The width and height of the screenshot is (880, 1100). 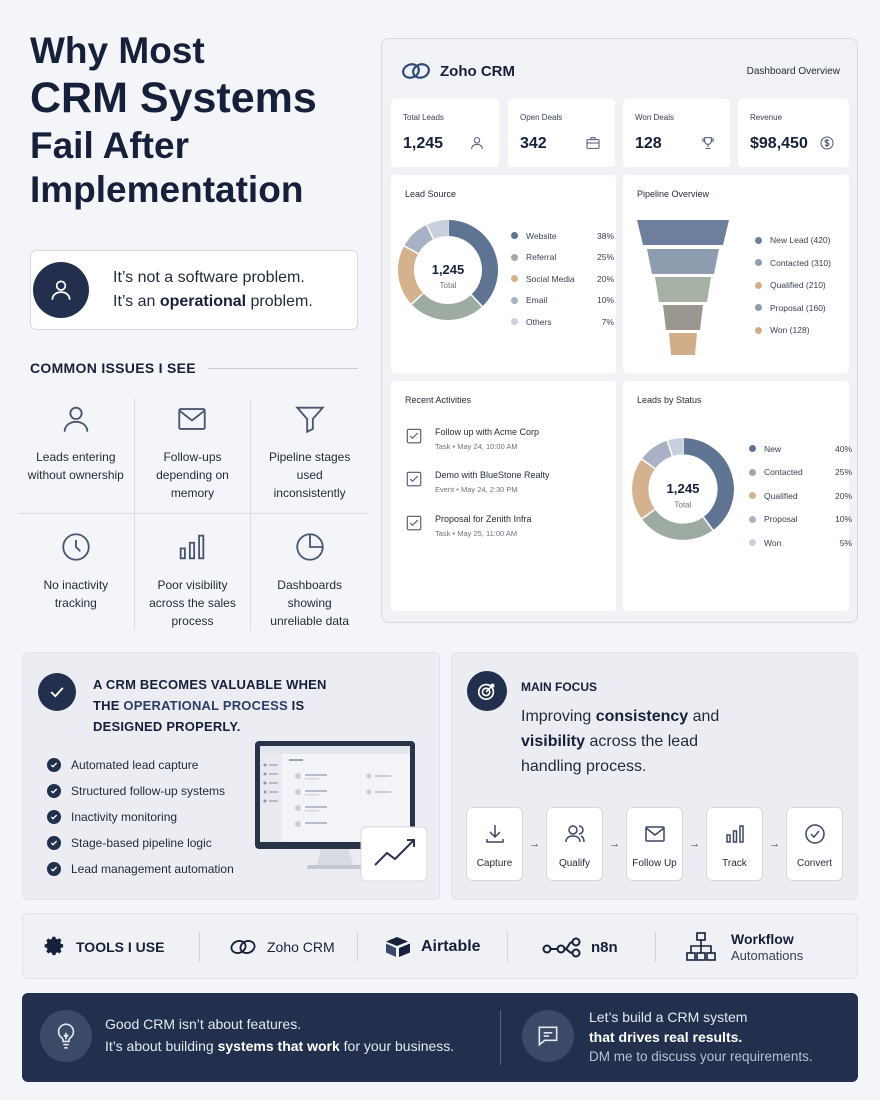 I want to click on checklist-item: Stage-based pipeline logic, so click(x=140, y=843).